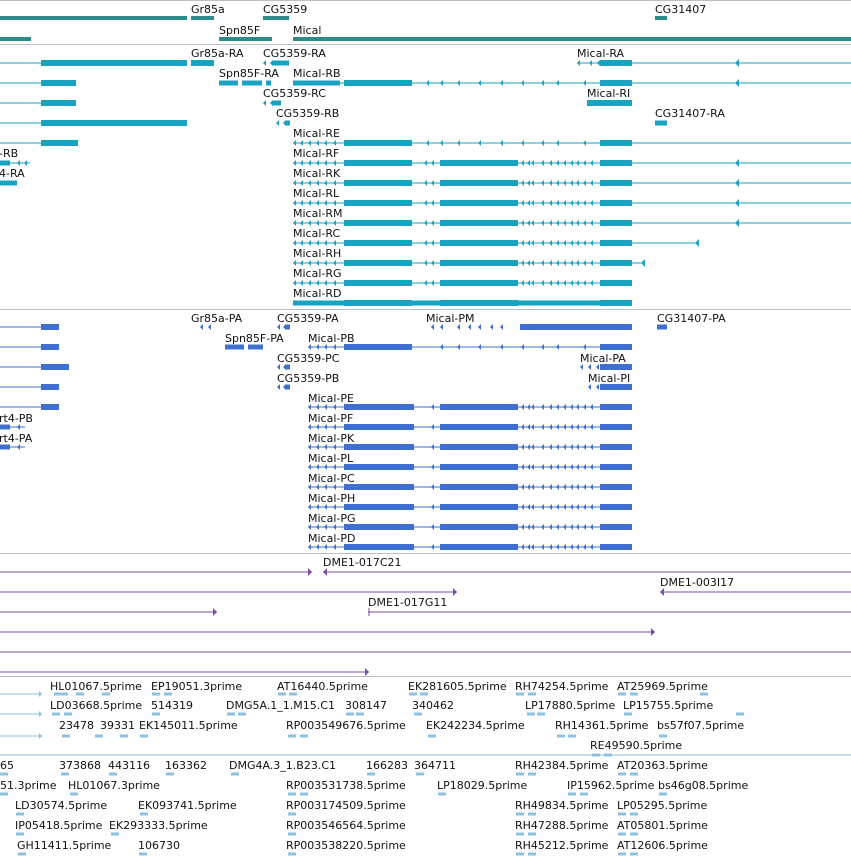 Image resolution: width=851 pixels, height=861 pixels. Describe the element at coordinates (294, 93) in the screenshot. I see `transcript-label: CG5359-RC` at that location.